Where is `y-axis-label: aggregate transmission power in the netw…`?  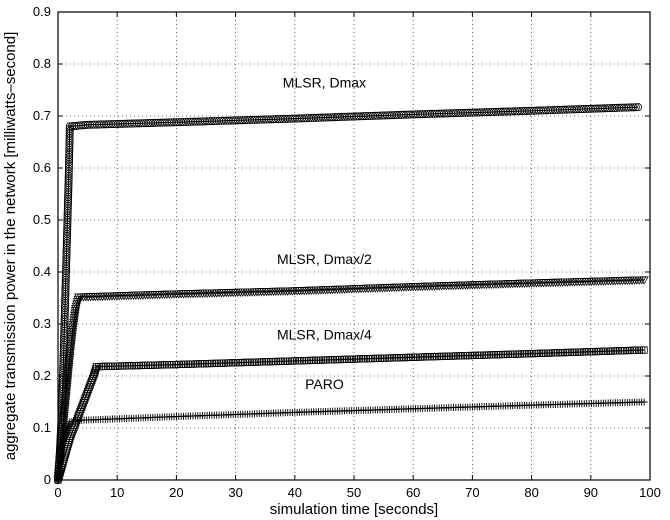 y-axis-label: aggregate transmission power in the netw… is located at coordinates (10, 246).